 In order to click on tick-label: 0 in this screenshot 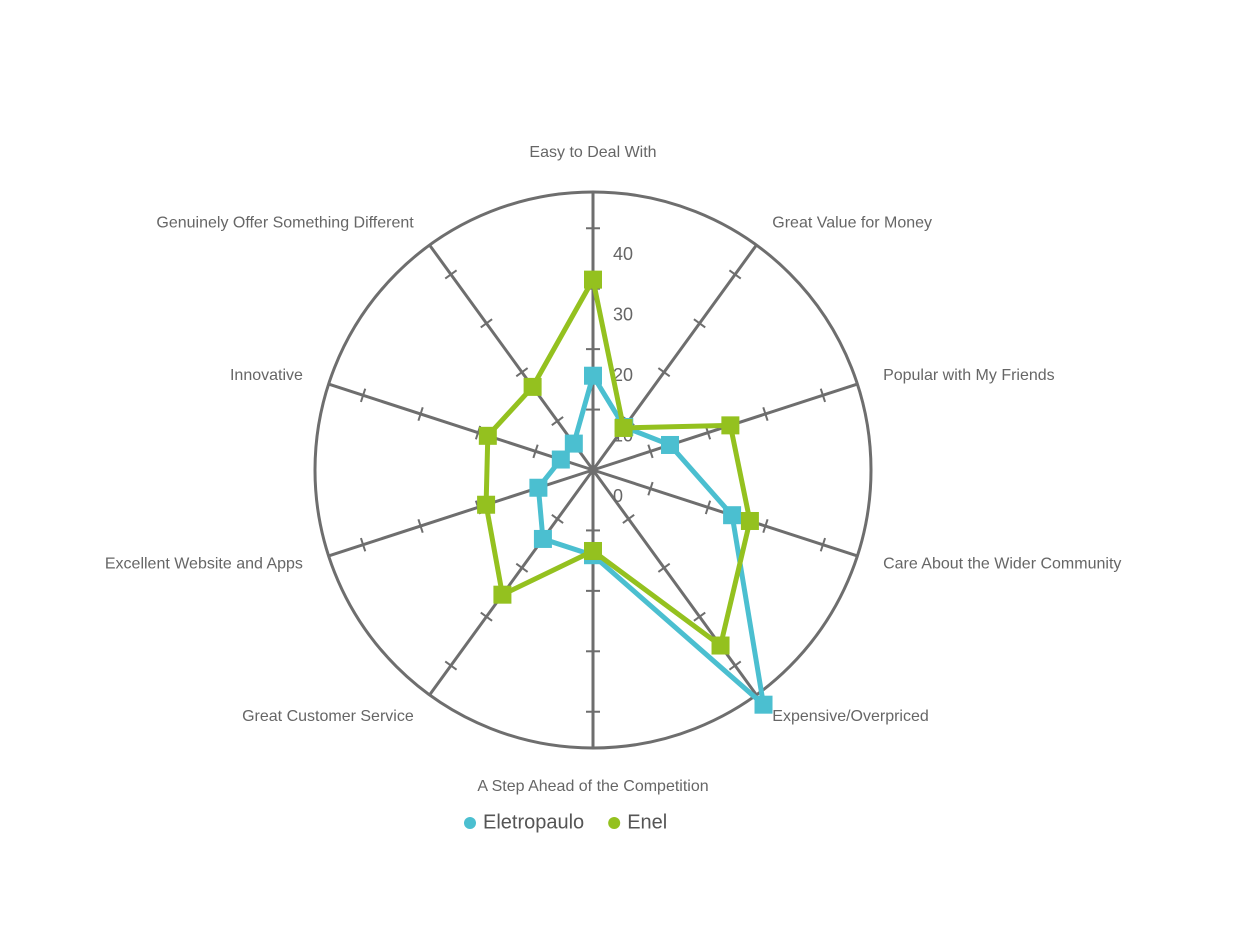, I will do `click(618, 496)`.